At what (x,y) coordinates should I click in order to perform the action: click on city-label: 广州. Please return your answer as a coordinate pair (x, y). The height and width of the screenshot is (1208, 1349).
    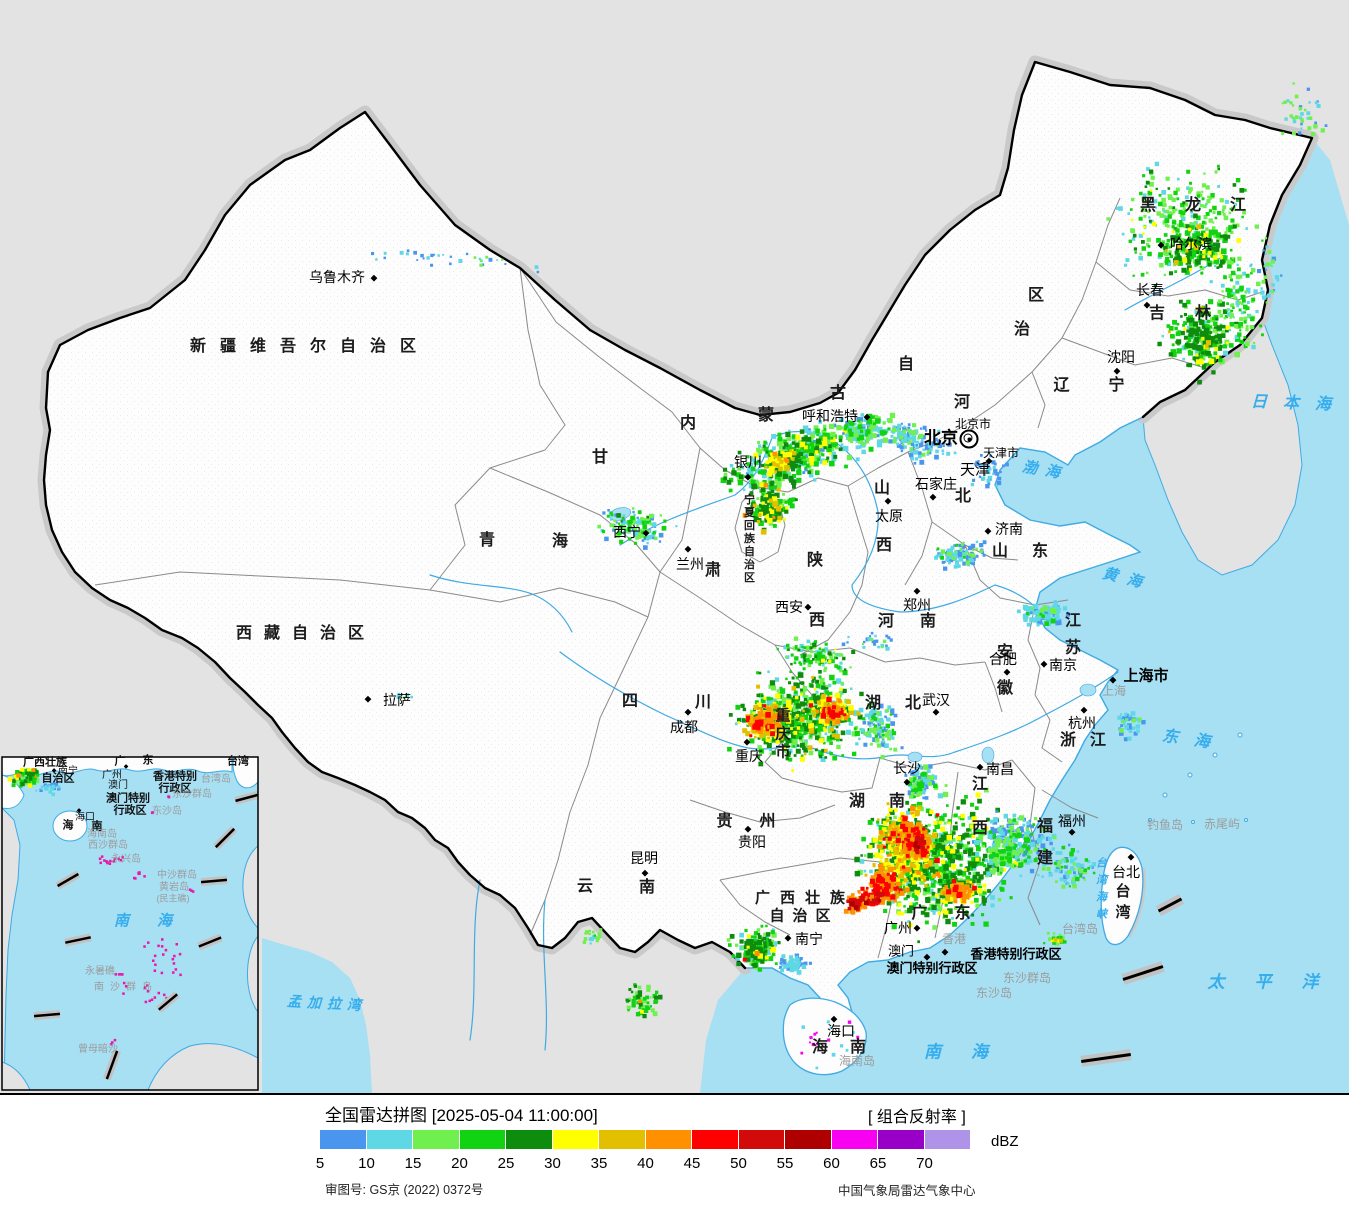
    Looking at the image, I should click on (898, 928).